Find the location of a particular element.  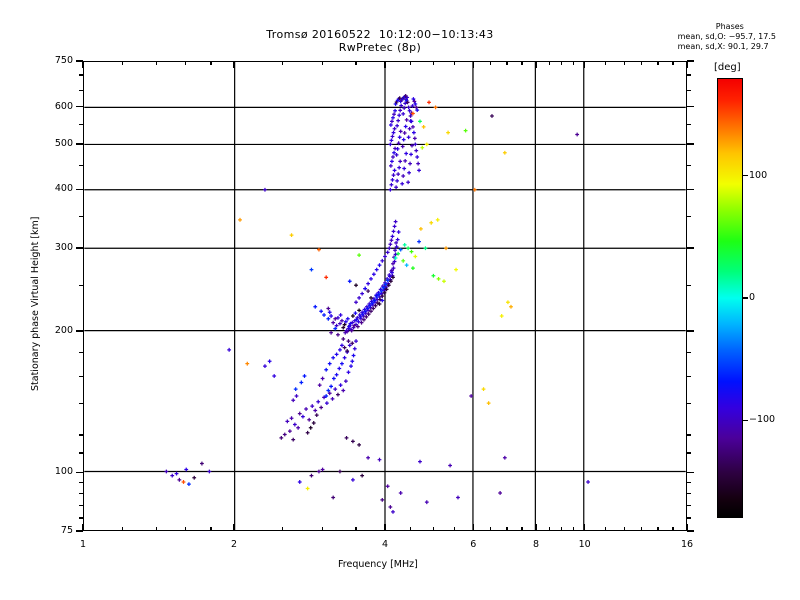

colorbar-tick-label: 100 is located at coordinates (758, 175).